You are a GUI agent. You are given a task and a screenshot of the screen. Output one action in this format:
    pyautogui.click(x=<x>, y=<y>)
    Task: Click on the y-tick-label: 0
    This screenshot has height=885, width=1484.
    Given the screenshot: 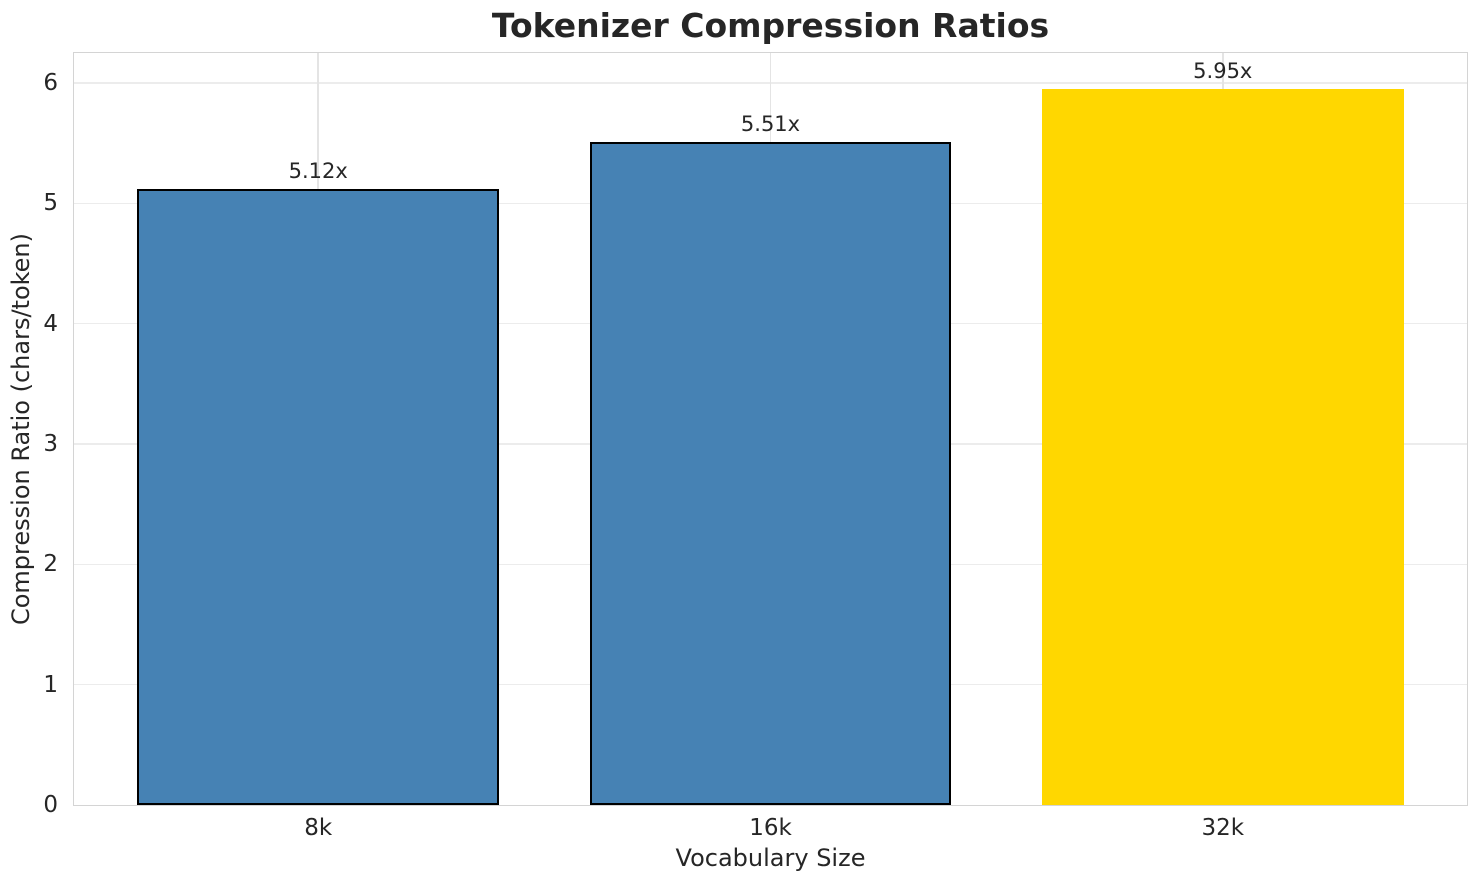 What is the action you would take?
    pyautogui.click(x=50, y=805)
    